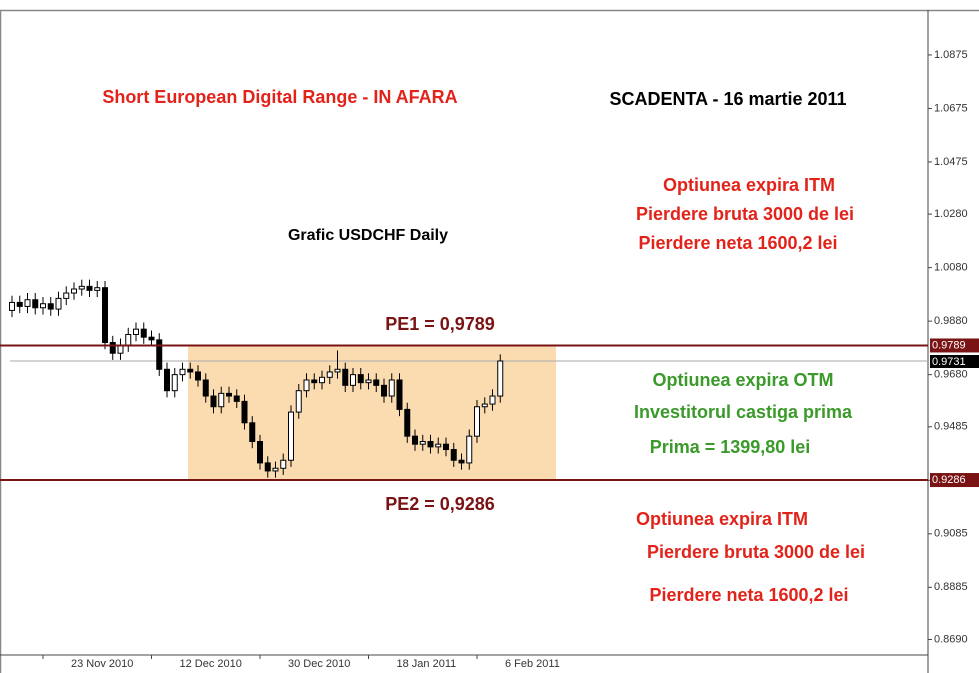  Describe the element at coordinates (102, 664) in the screenshot. I see `x-tick-label: 23 Nov 2010` at that location.